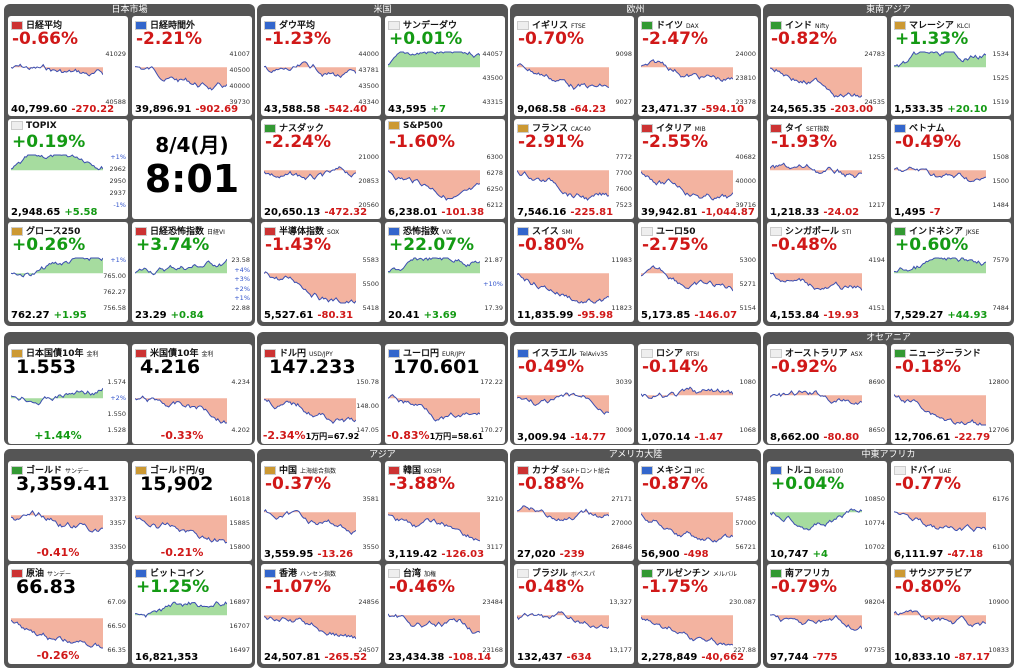  What do you see at coordinates (944, 437) in the screenshot?
I see `tile-footer: 12,706.61 -22.79` at bounding box center [944, 437].